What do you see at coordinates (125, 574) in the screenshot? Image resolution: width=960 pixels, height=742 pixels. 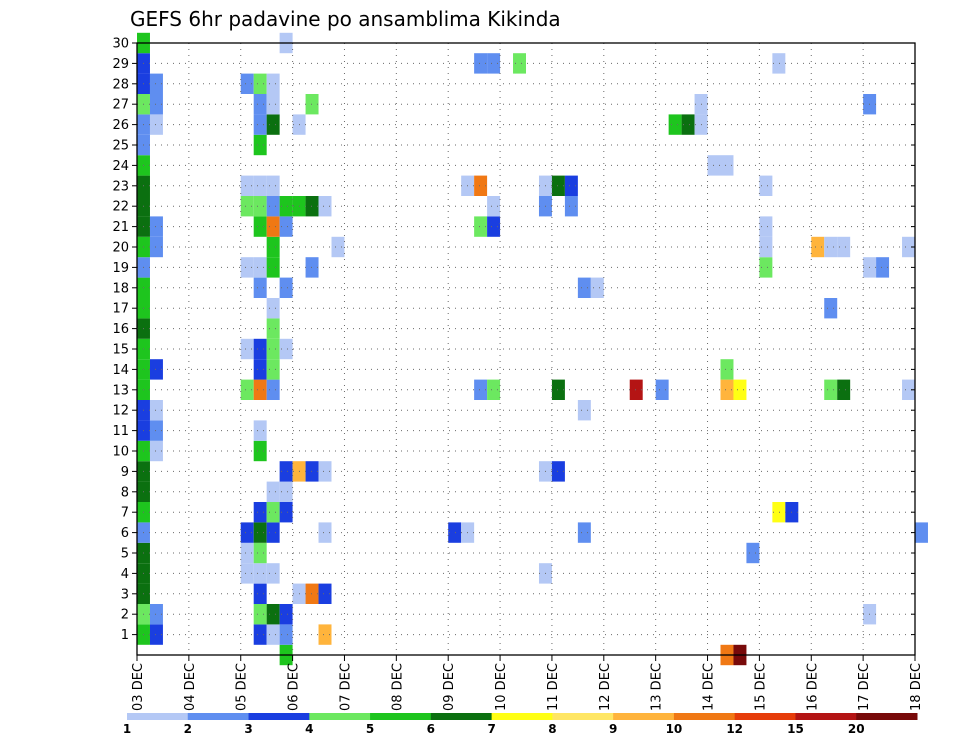 I see `y-tick-label: 4` at bounding box center [125, 574].